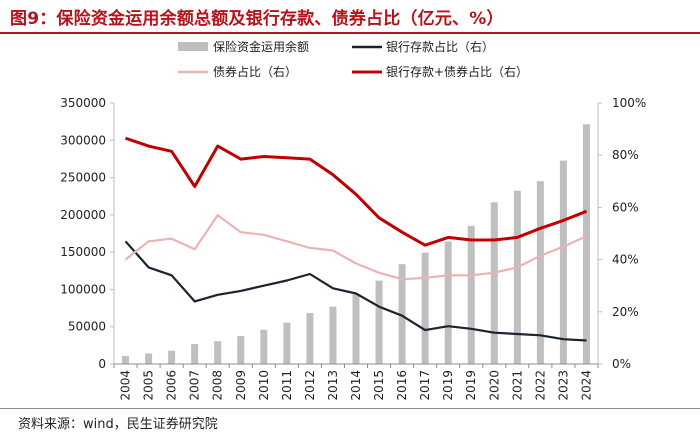  Describe the element at coordinates (83, 215) in the screenshot. I see `left-tick-label: 200000` at that location.